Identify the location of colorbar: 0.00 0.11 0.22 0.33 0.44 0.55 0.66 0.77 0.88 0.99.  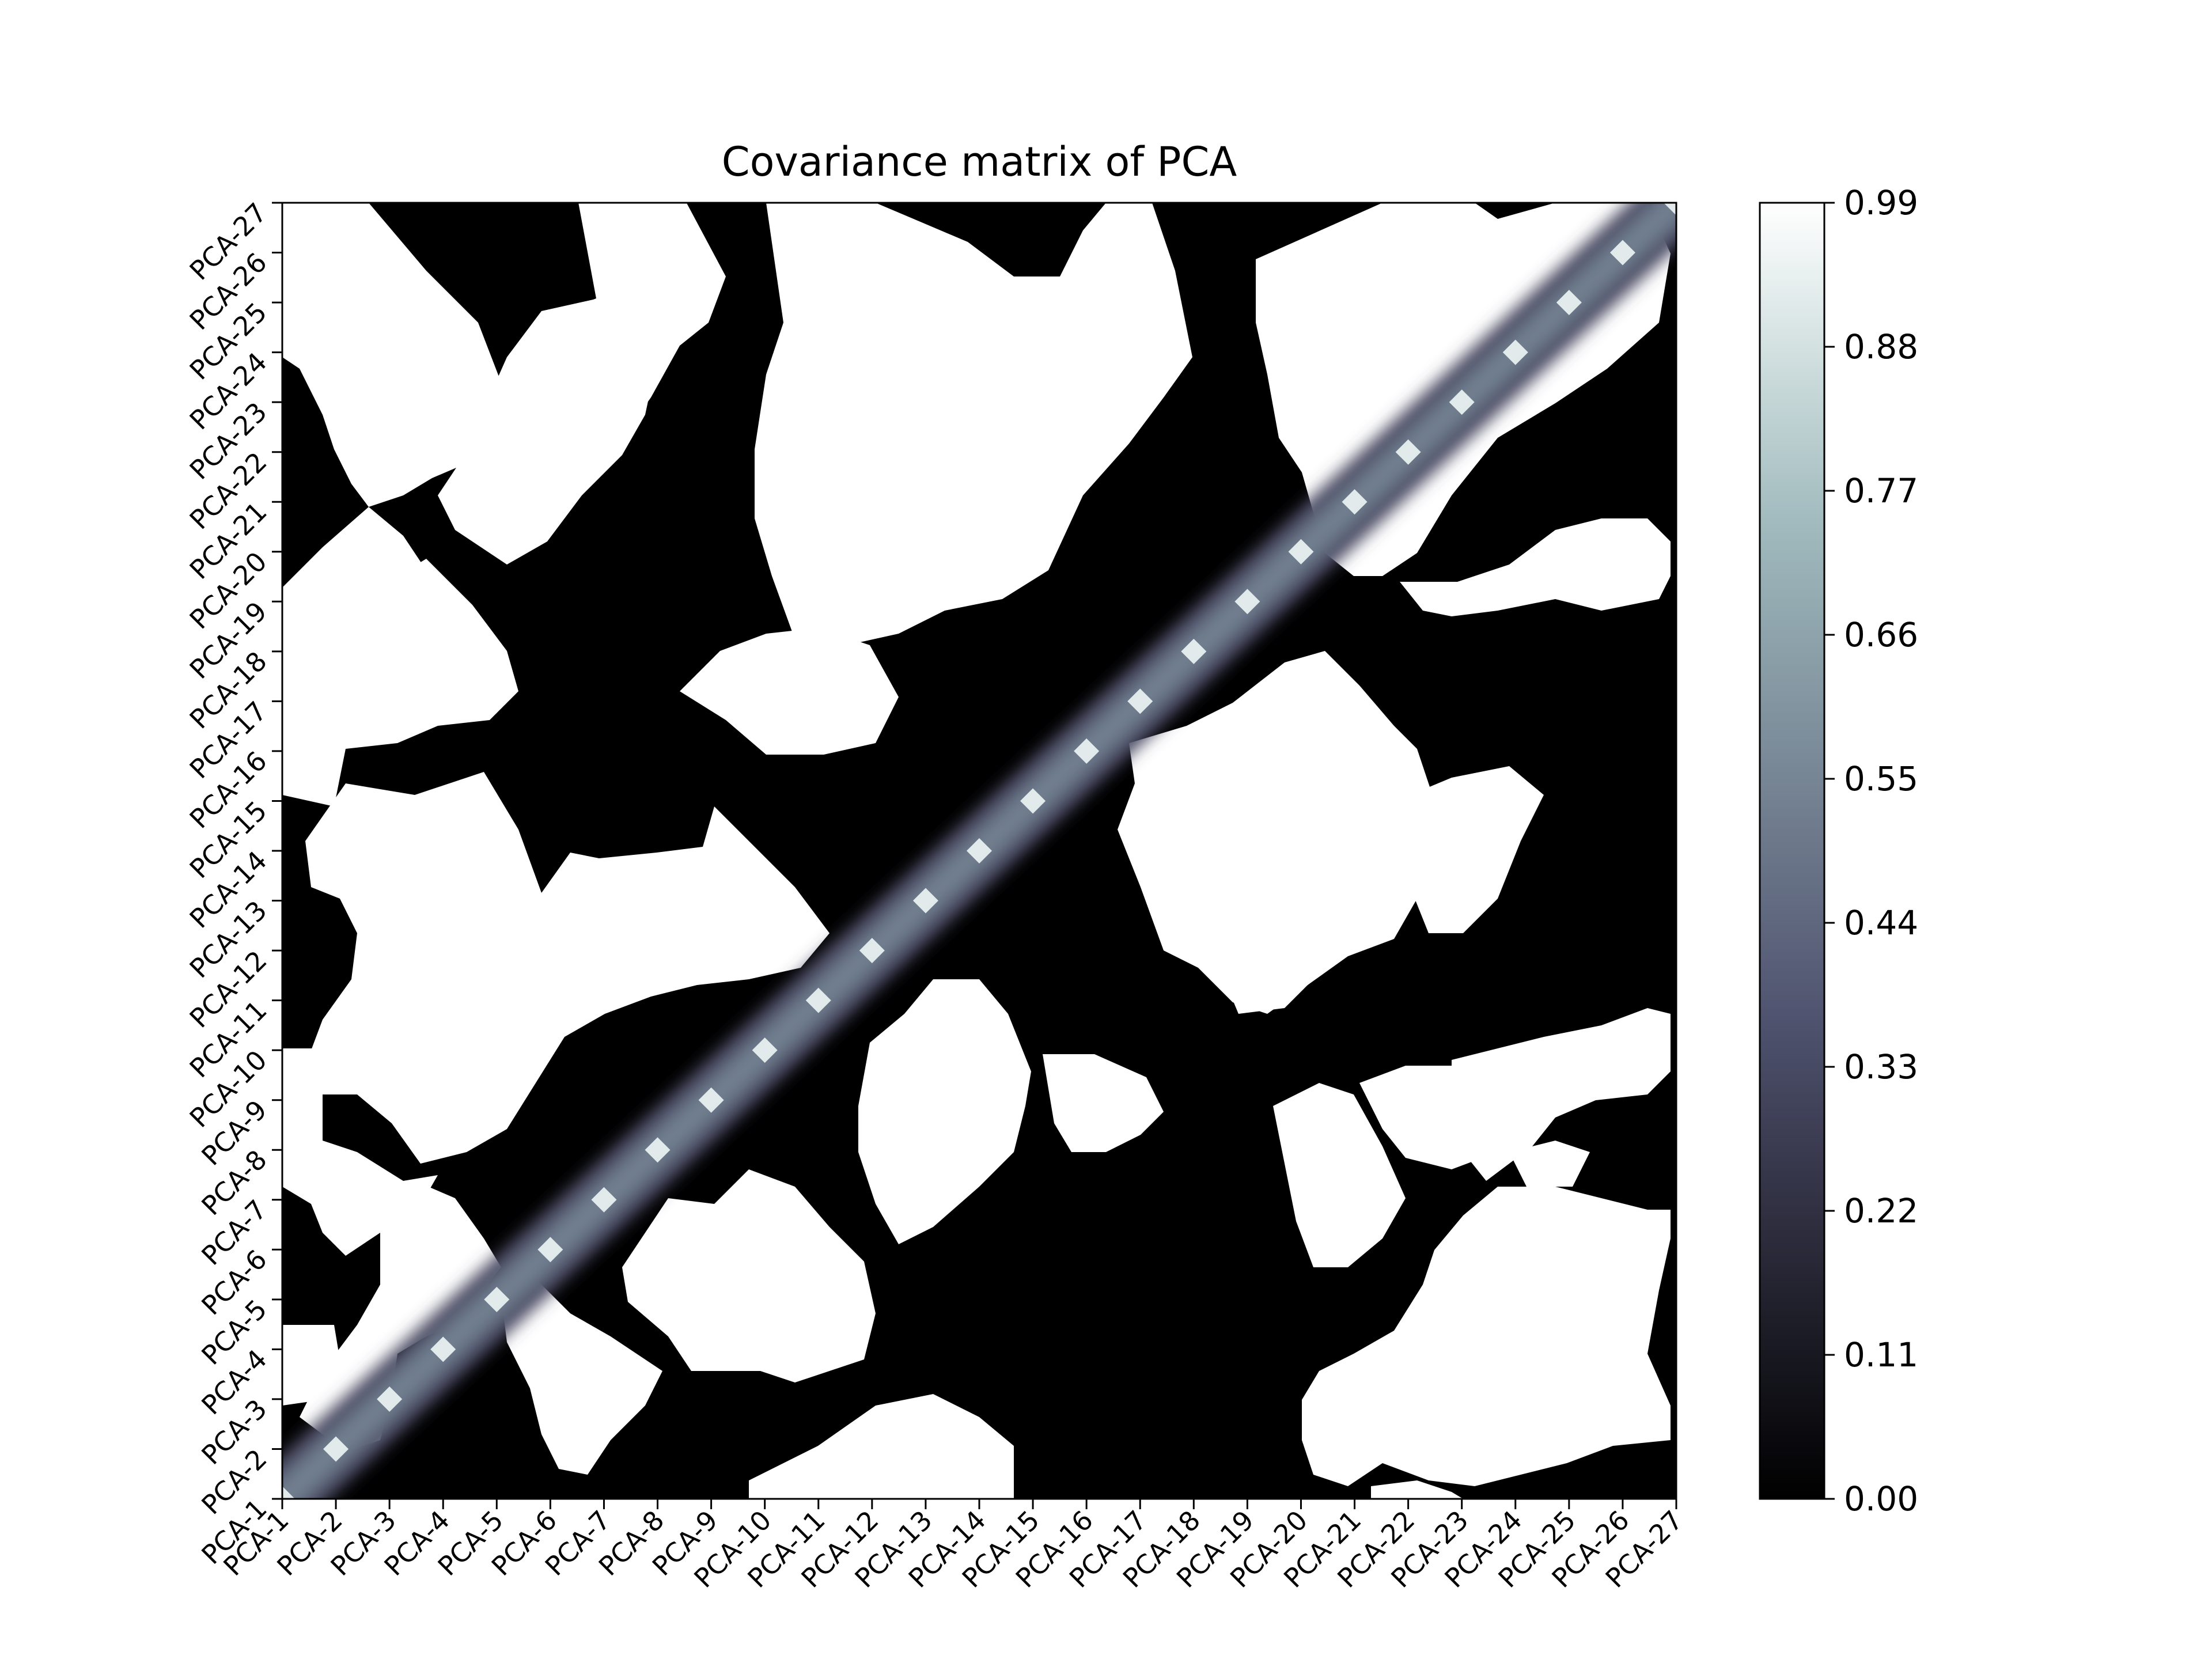
(1838, 850).